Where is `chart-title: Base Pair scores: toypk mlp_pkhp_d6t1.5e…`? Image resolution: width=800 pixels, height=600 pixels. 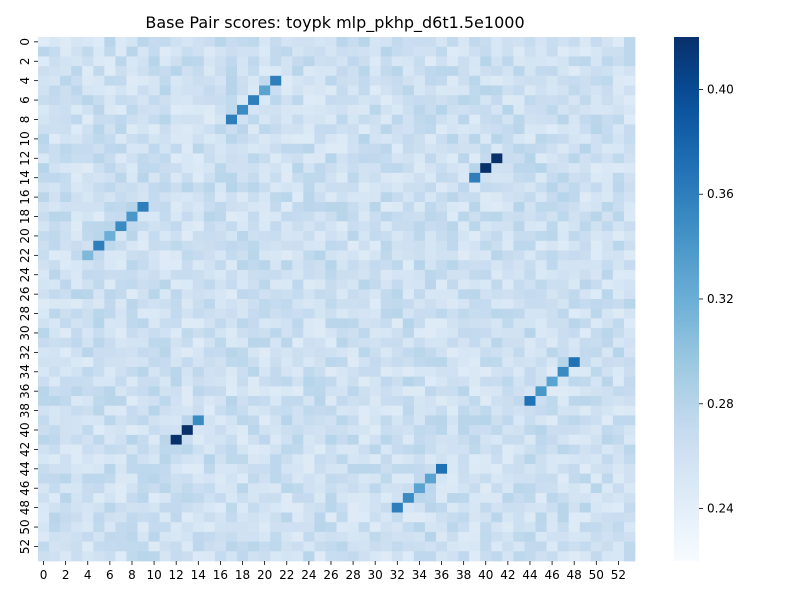 chart-title: Base Pair scores: toypk mlp_pkhp_d6t1.5e… is located at coordinates (334, 23).